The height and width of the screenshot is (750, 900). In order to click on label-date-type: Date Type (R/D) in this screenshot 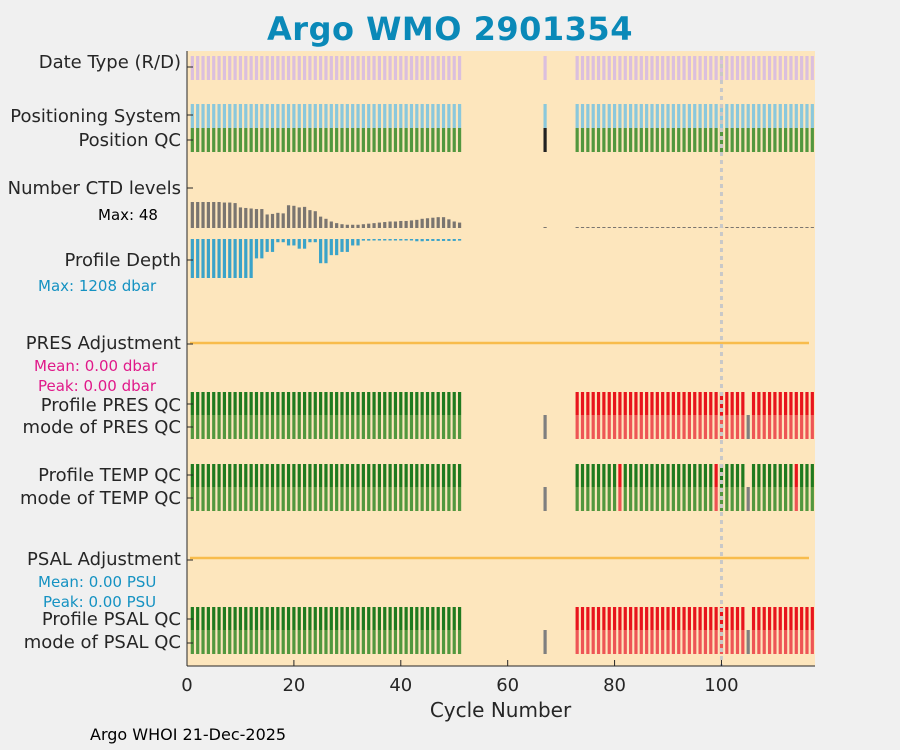, I will do `click(109, 62)`.